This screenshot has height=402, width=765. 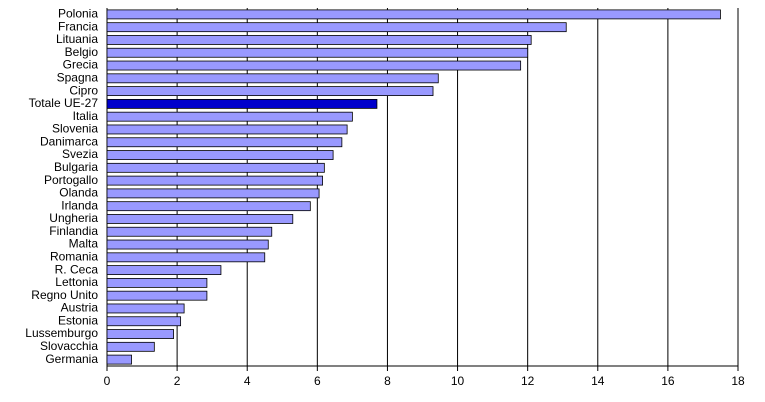 I want to click on y-tick-label: Lettonia, so click(x=76, y=282).